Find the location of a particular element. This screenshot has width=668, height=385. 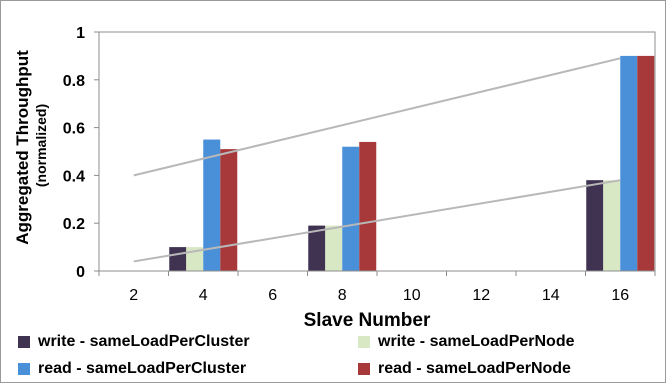

y-tick-label: 0.6 is located at coordinates (74, 129).